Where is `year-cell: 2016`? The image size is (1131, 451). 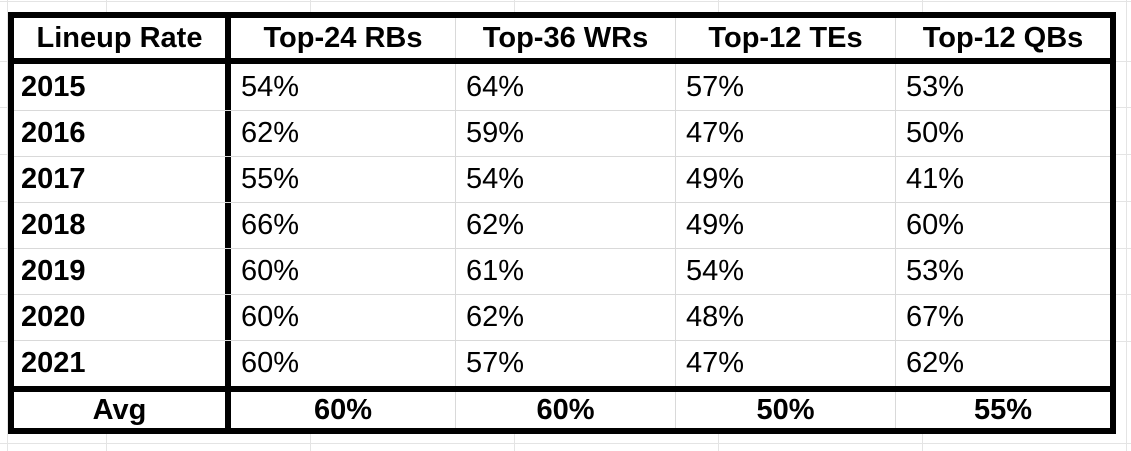
year-cell: 2016 is located at coordinates (53, 133).